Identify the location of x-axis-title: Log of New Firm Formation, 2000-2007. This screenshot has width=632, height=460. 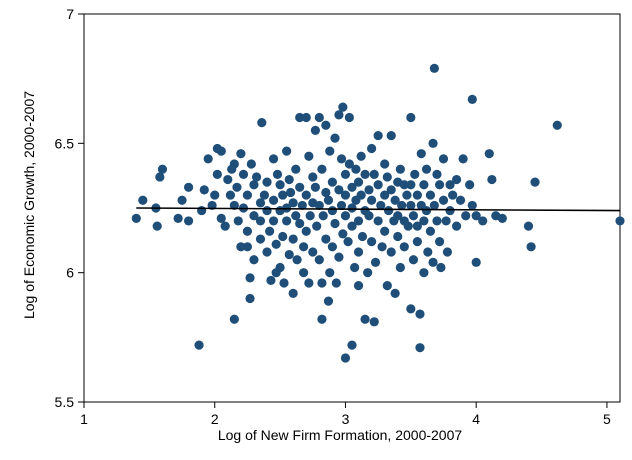
(340, 435).